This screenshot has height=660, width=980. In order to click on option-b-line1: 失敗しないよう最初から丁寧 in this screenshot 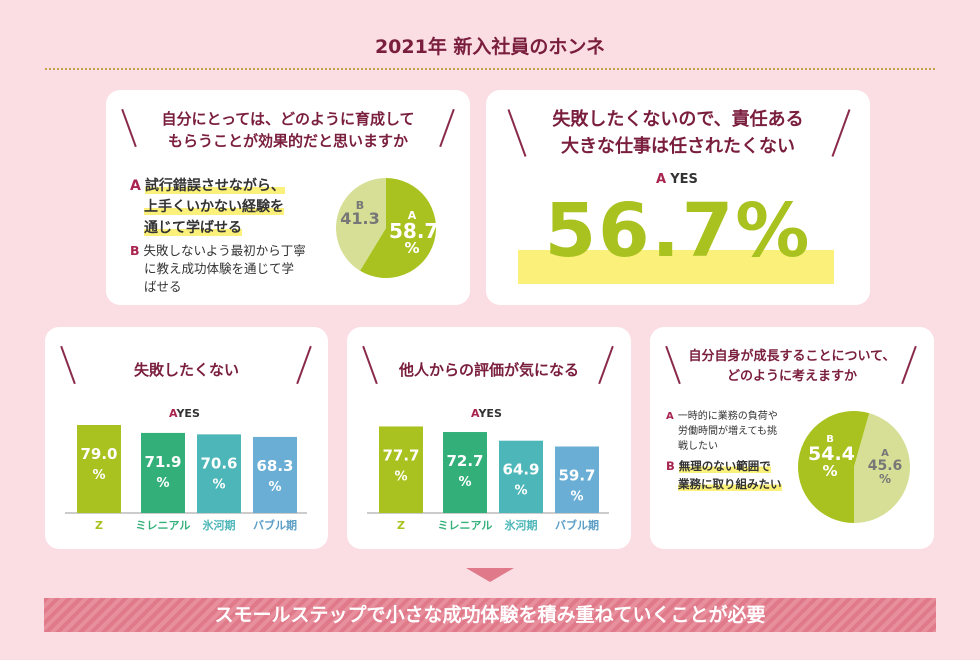, I will do `click(224, 250)`.